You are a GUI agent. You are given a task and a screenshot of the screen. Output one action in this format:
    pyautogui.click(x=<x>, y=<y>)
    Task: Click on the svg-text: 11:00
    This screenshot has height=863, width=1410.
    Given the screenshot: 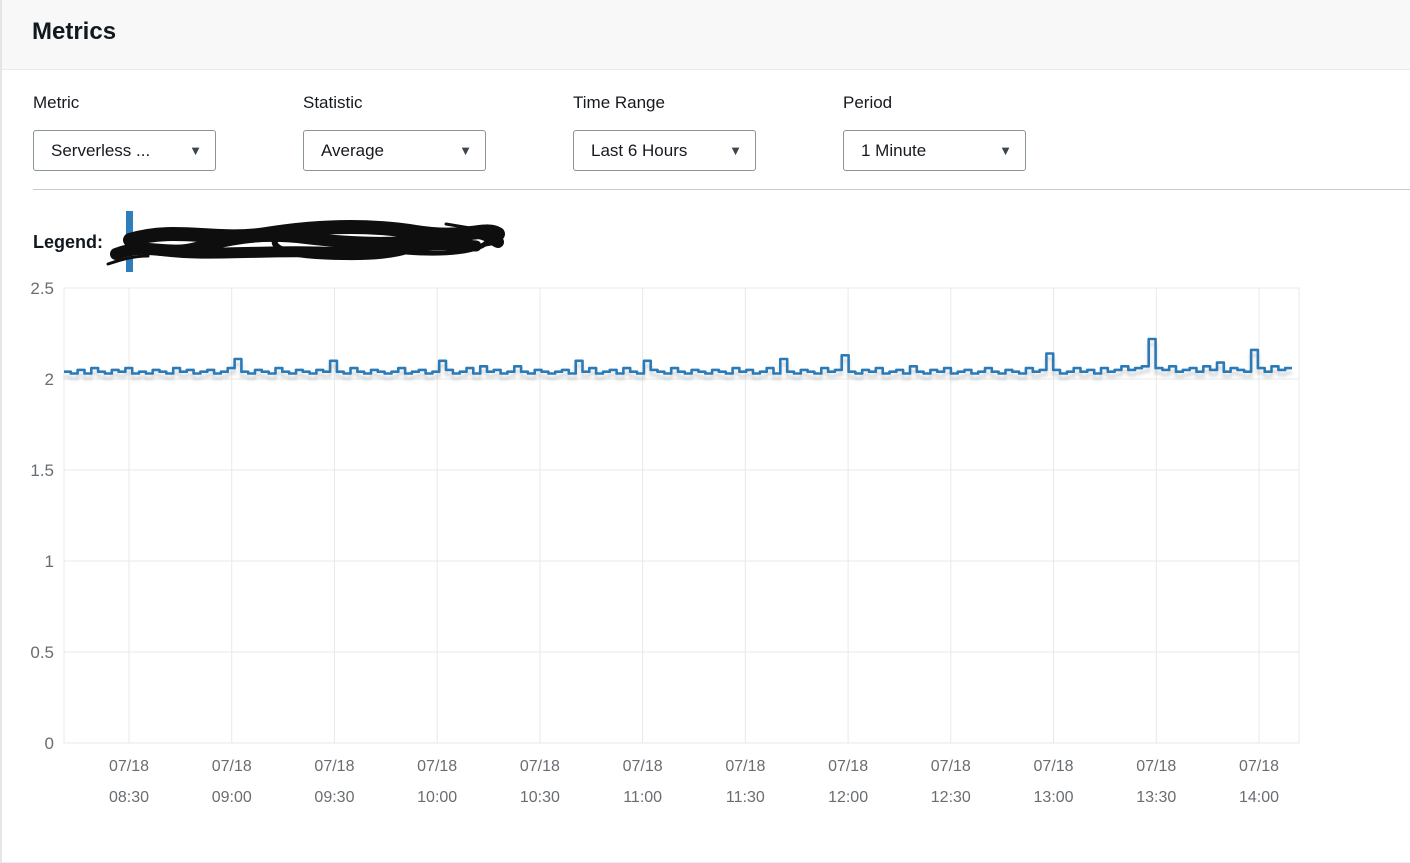 What is the action you would take?
    pyautogui.click(x=642, y=797)
    